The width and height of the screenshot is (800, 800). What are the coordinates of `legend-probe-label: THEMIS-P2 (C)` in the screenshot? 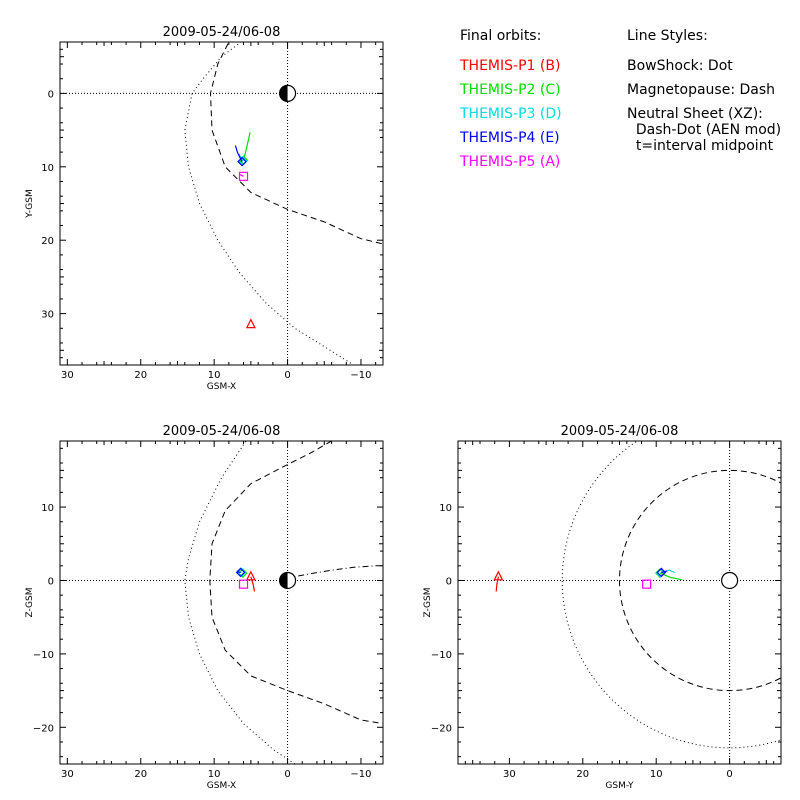 It's located at (510, 90).